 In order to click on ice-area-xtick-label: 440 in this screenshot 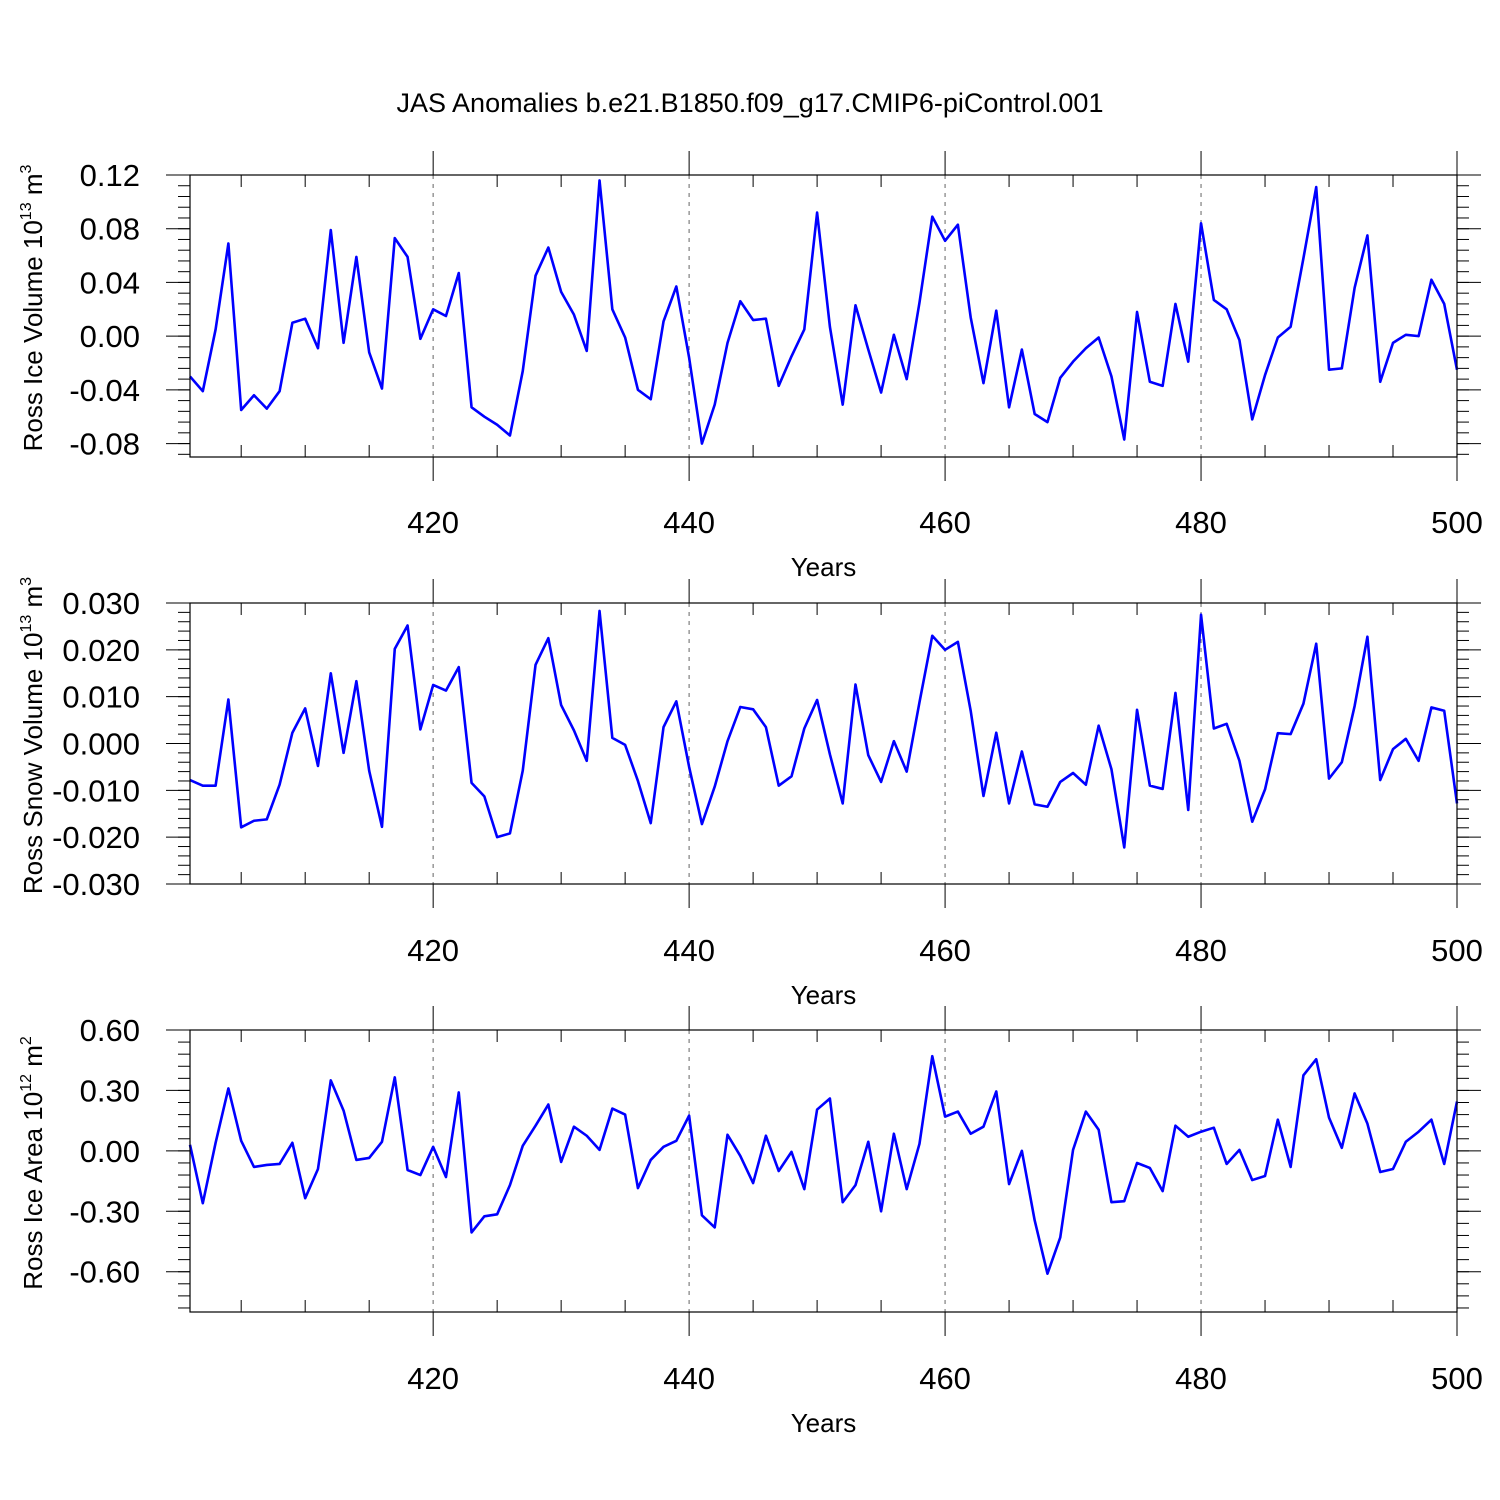, I will do `click(689, 1378)`.